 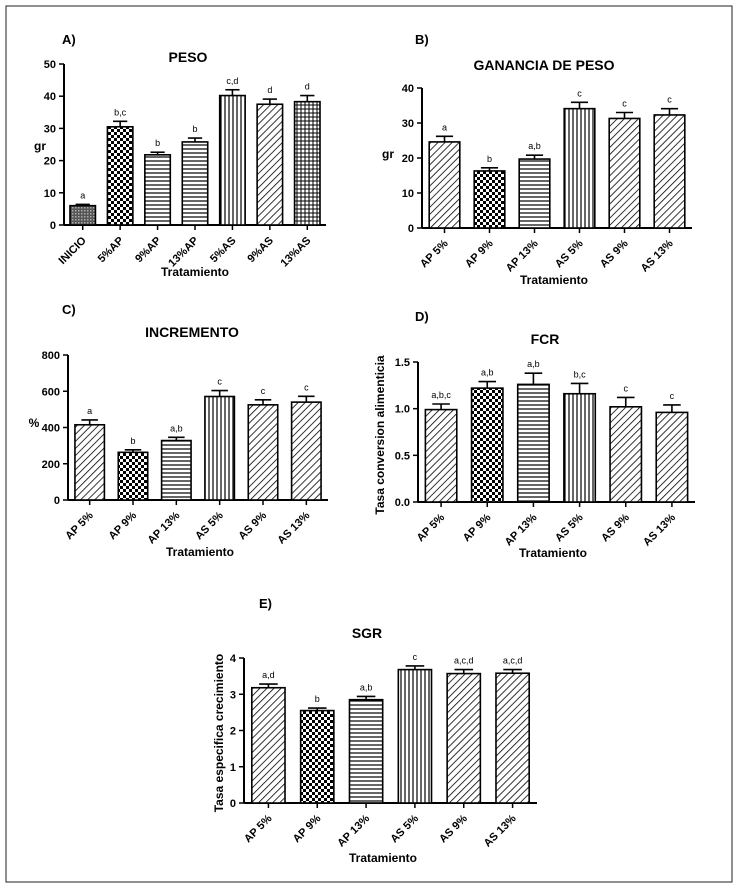 I want to click on chart-title: SGR, so click(x=367, y=633).